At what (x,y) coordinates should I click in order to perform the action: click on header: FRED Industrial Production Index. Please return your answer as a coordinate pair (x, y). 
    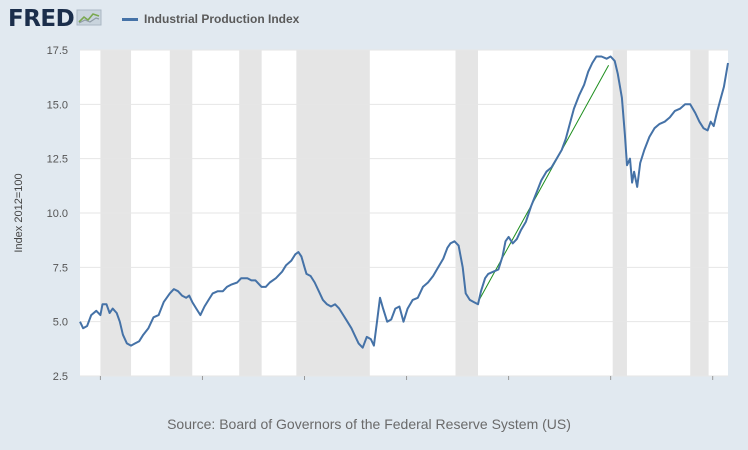
    Looking at the image, I should click on (374, 20).